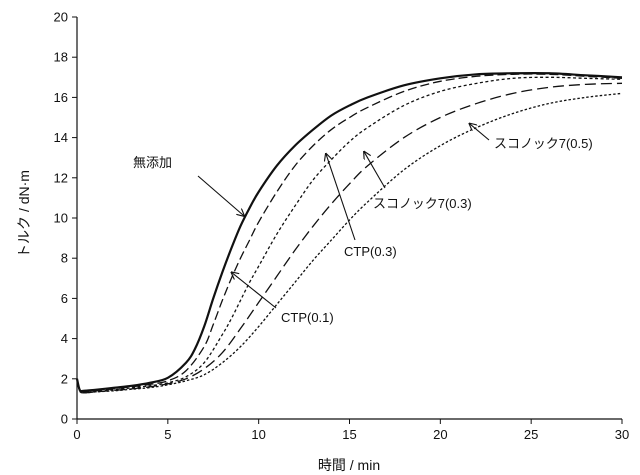  What do you see at coordinates (622, 434) in the screenshot?
I see `x-tick-label: 30` at bounding box center [622, 434].